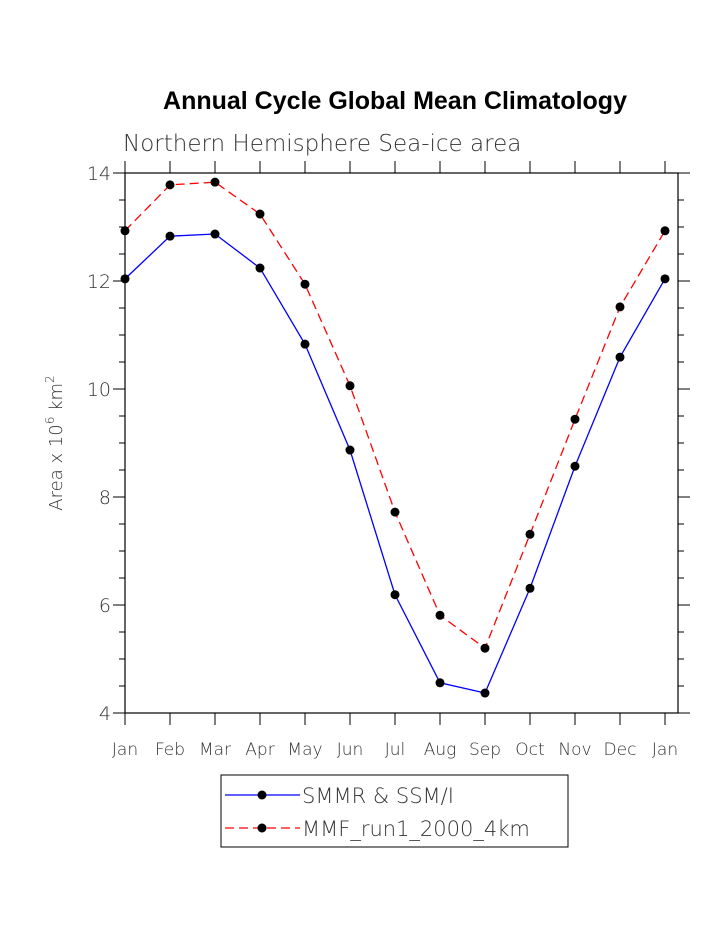 This screenshot has height=935, width=723. What do you see at coordinates (529, 750) in the screenshot?
I see `x-tick-label: Oct` at bounding box center [529, 750].